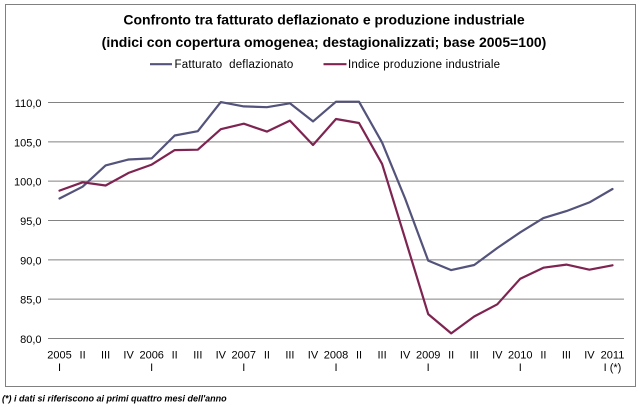  I want to click on svg-text: 2010, so click(520, 355).